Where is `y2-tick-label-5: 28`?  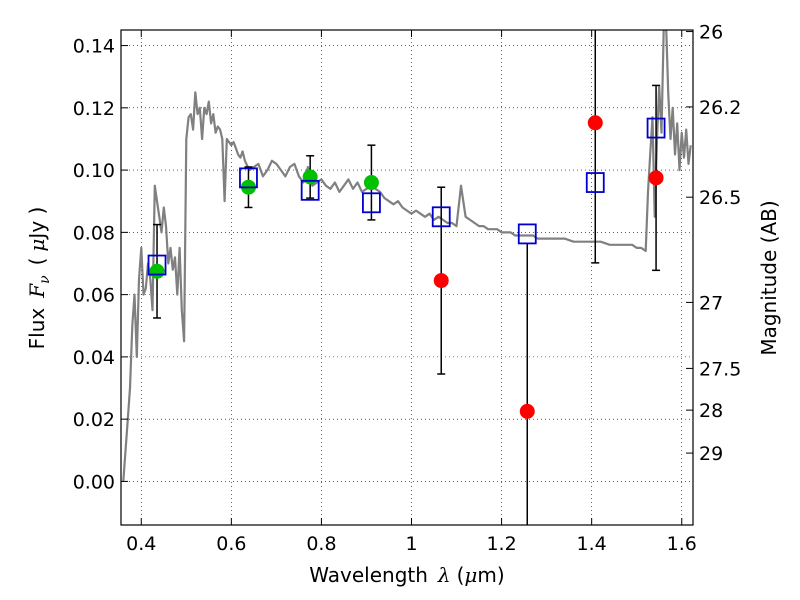
y2-tick-label-5: 28 is located at coordinates (711, 411).